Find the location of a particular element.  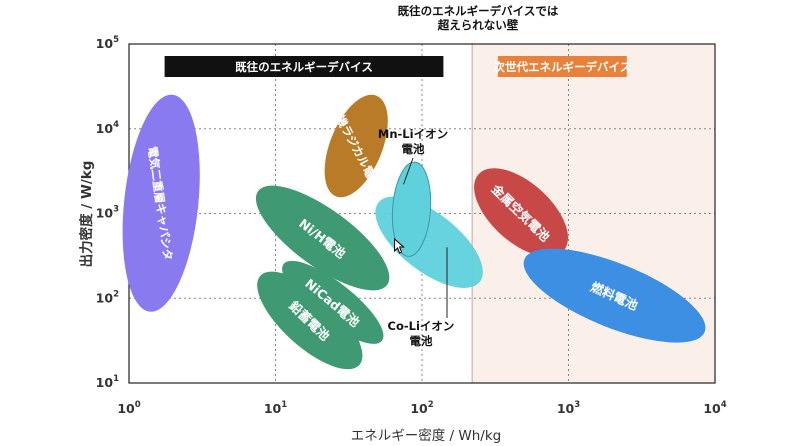

existing-devices-banner-label: 既往のエネルギーデバイス is located at coordinates (304, 67).